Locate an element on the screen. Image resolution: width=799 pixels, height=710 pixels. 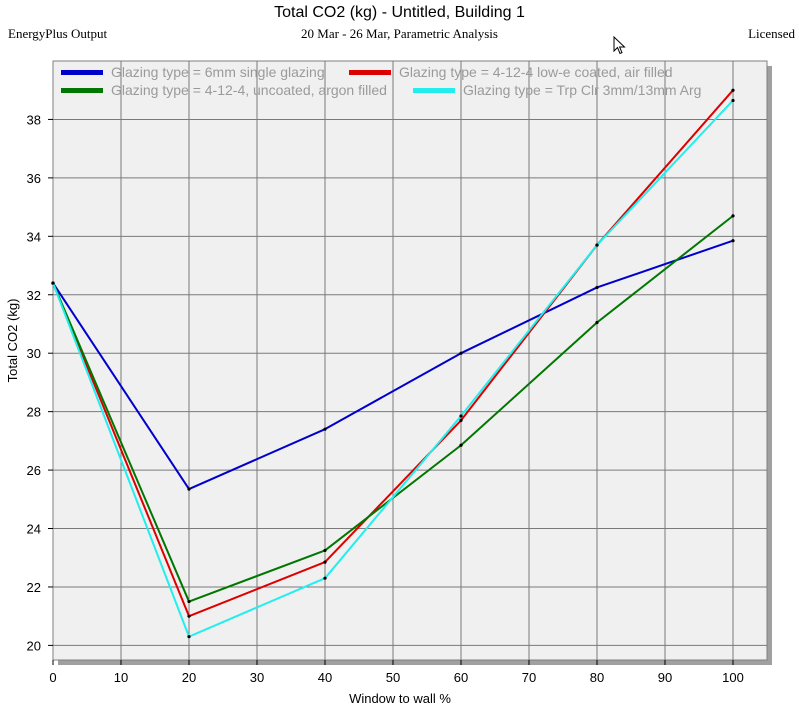
x-tick-label: 30 is located at coordinates (257, 677).